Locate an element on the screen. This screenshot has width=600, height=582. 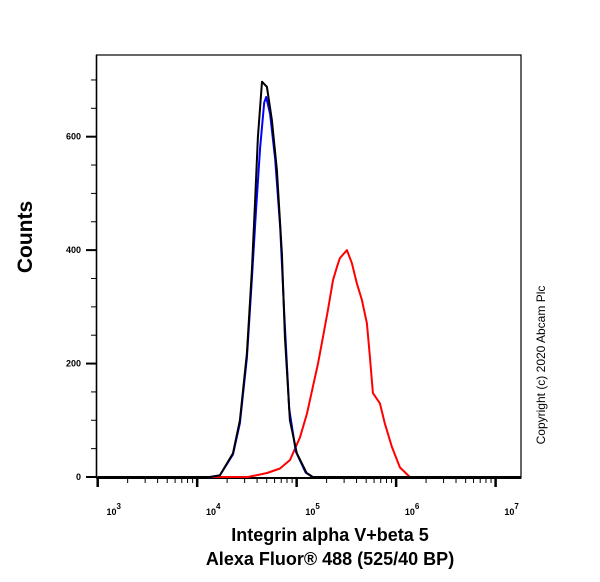
x-axis-label-line-1: Integrin alpha V+beta 5 is located at coordinates (330, 535).